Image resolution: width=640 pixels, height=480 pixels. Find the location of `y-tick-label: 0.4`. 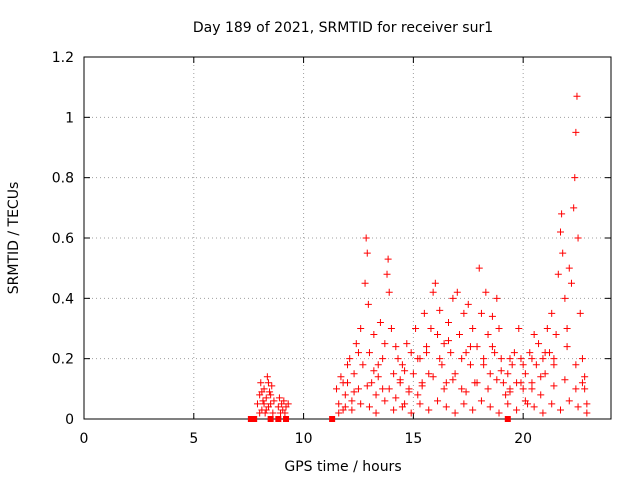

y-tick-label: 0.4 is located at coordinates (63, 299).